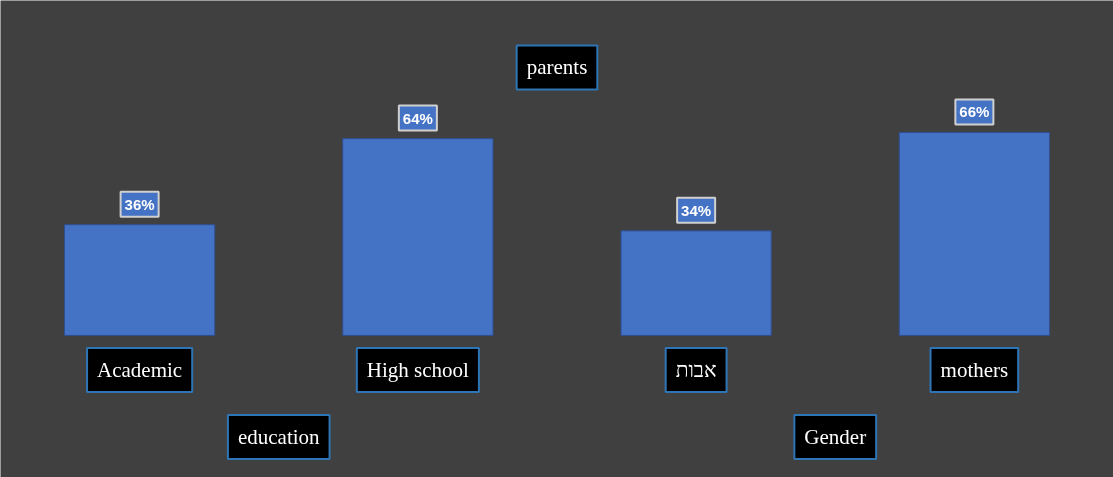 The image size is (1113, 477). Describe the element at coordinates (140, 369) in the screenshot. I see `x-tick-label: Academic` at that location.